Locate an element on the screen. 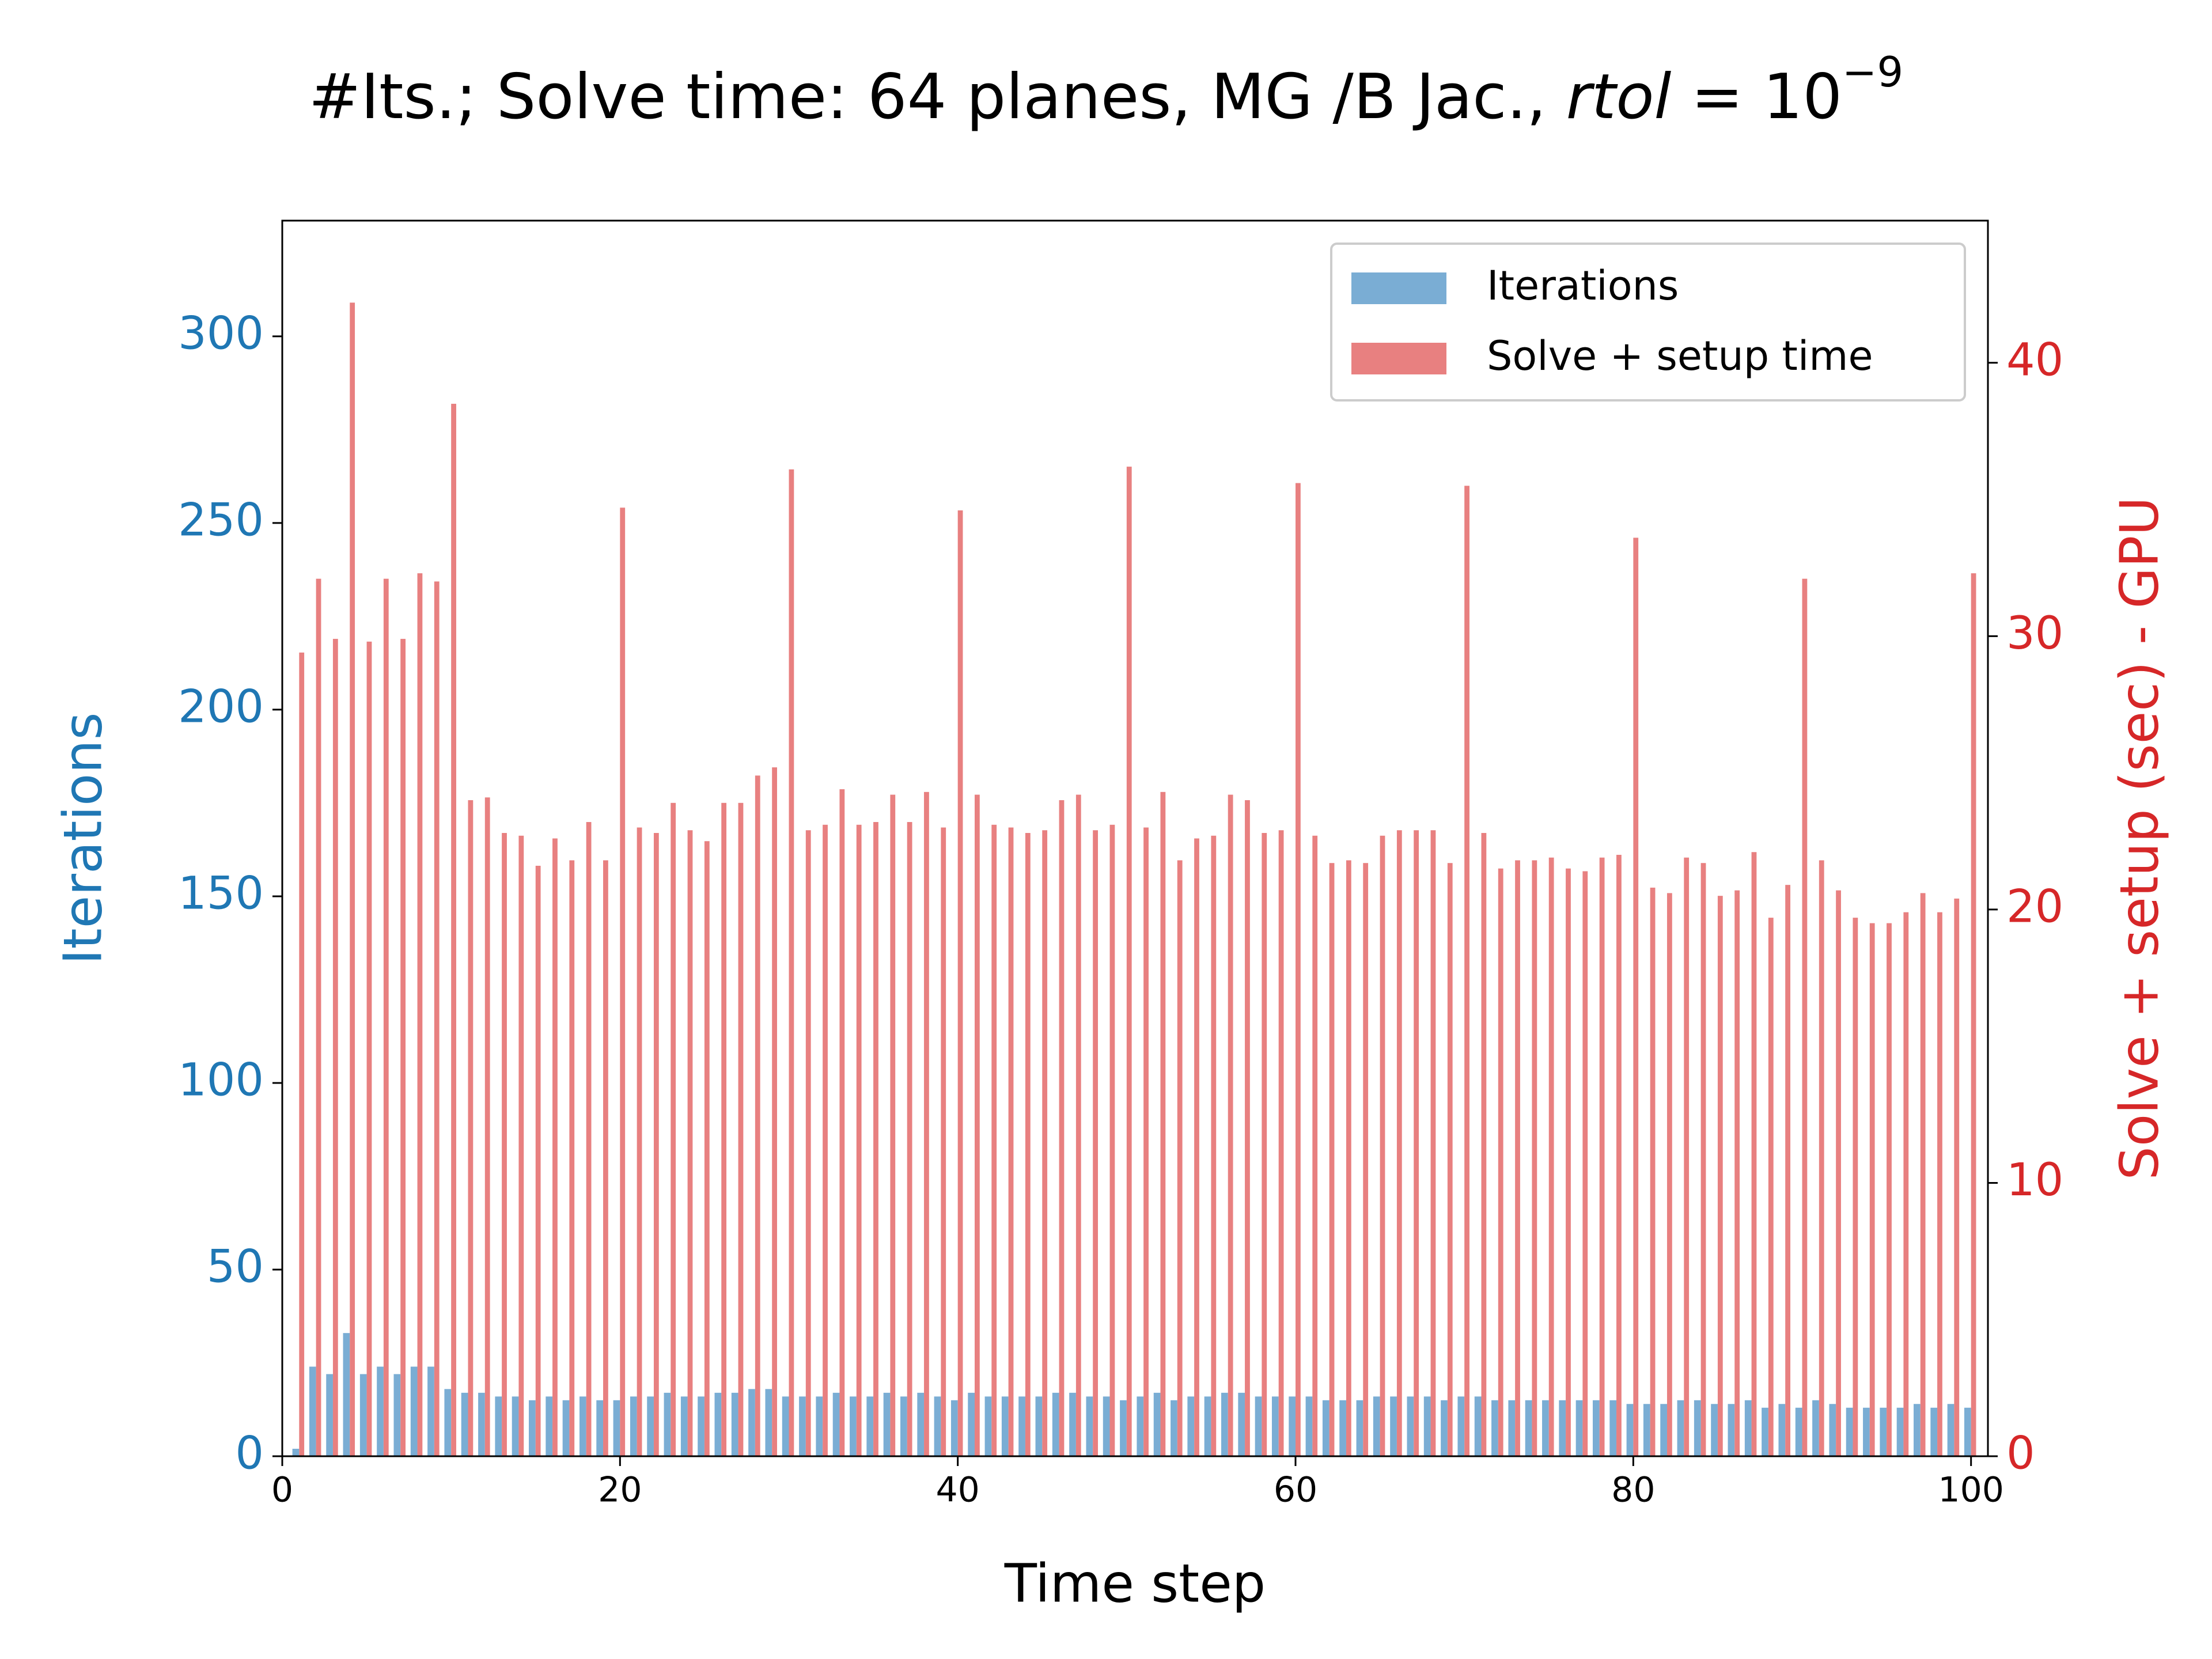 The width and height of the screenshot is (2212, 1659). y-tick-label: 200 is located at coordinates (221, 707).